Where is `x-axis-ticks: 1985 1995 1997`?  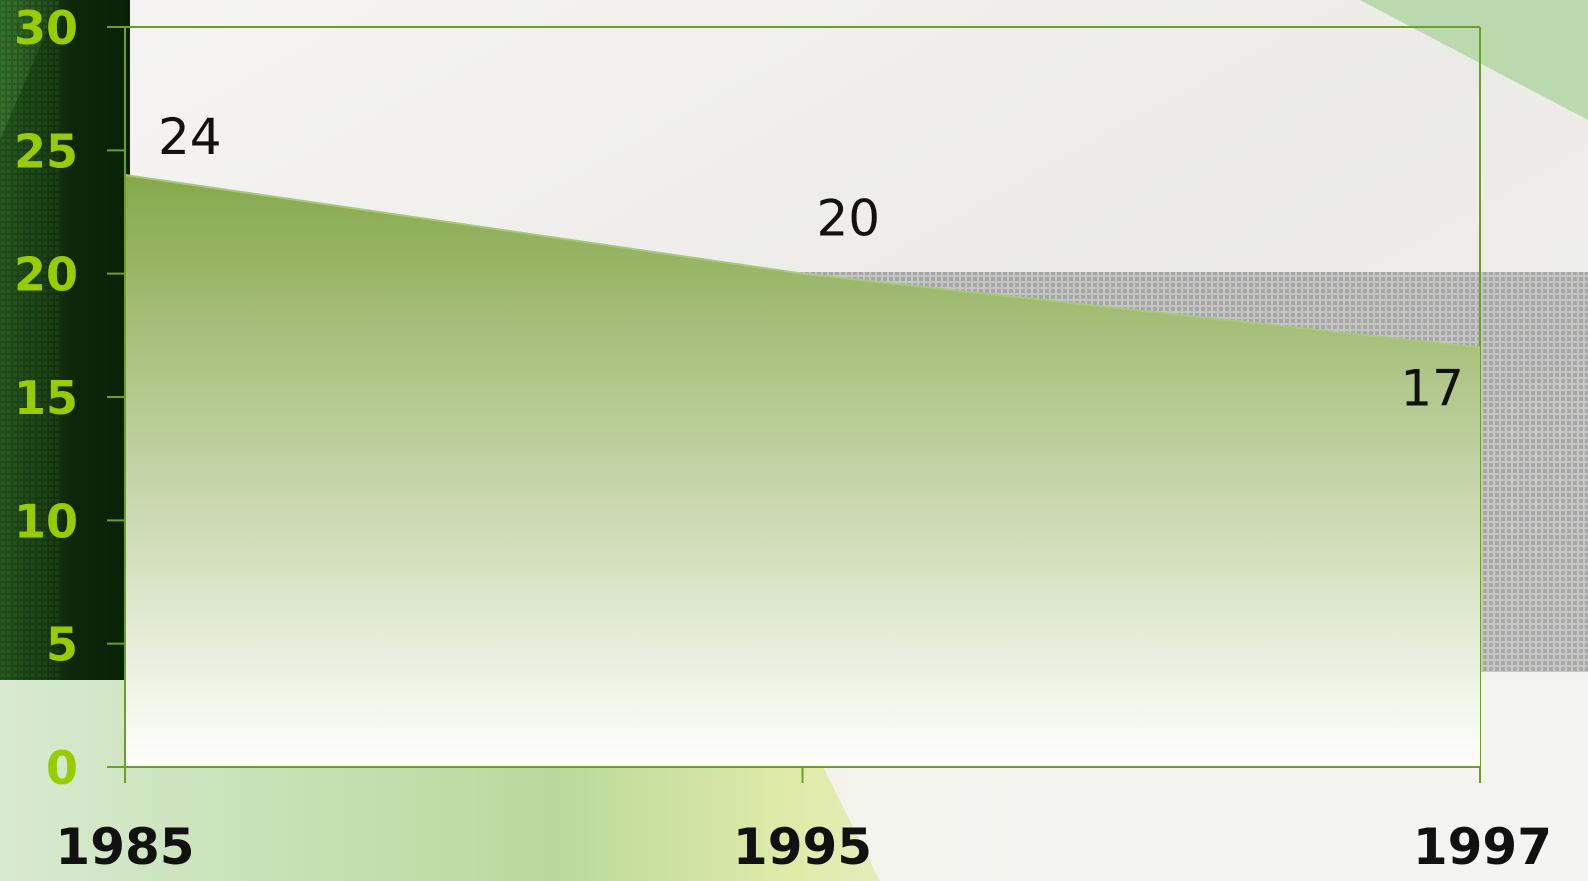
x-axis-ticks: 1985 1995 1997 is located at coordinates (803, 821).